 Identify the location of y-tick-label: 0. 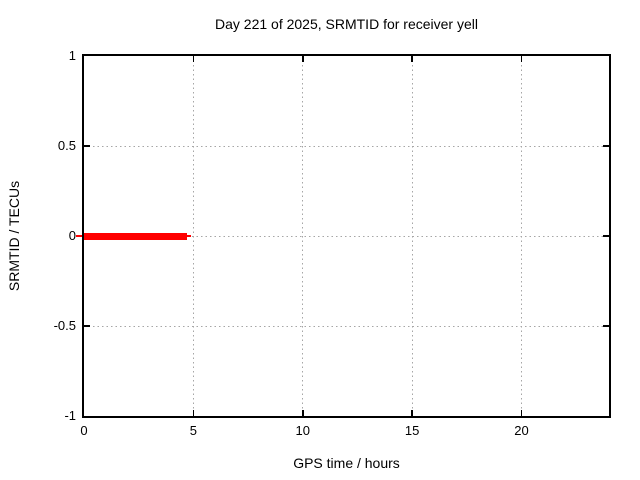
(72, 235).